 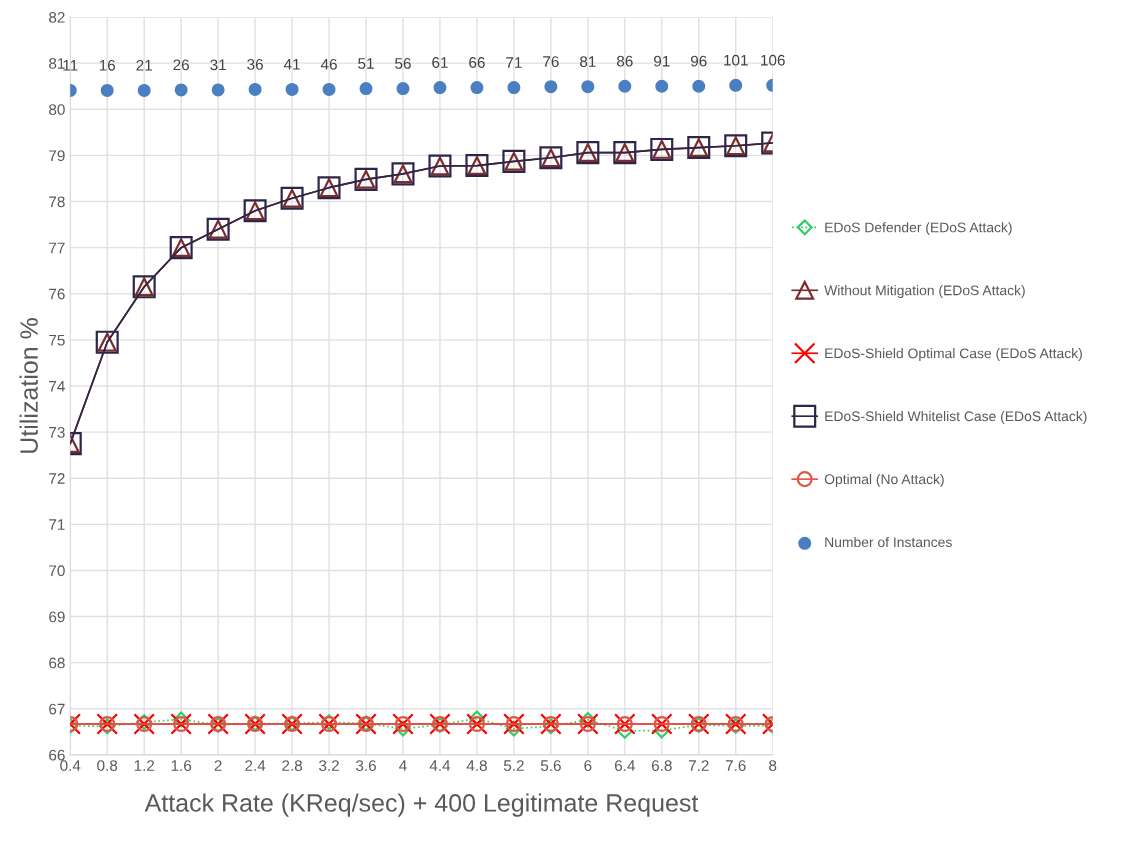 I want to click on x-tick-label: 5.2, so click(x=513, y=765).